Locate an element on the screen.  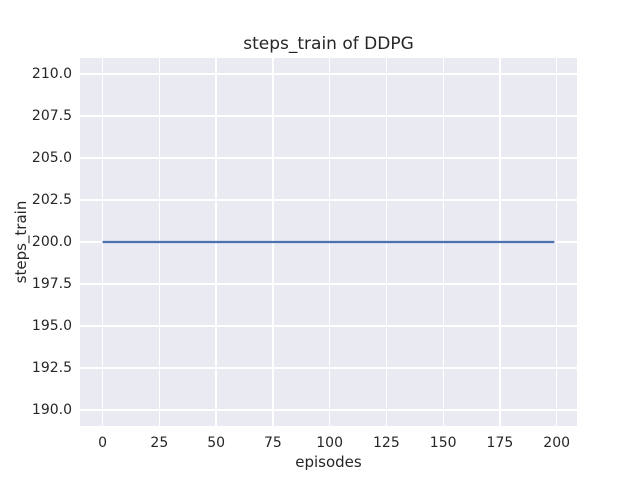
line-series-svg is located at coordinates (328, 242).